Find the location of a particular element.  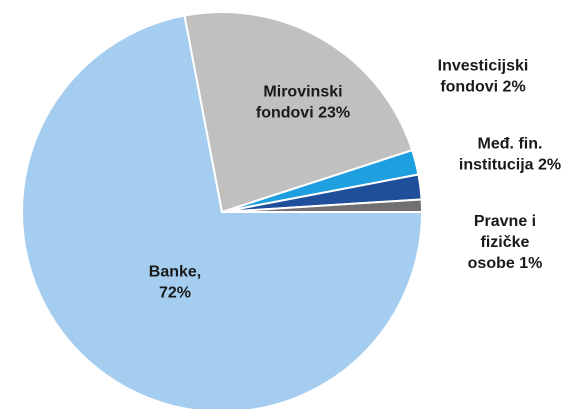

pie-slice is located at coordinates (322, 205).